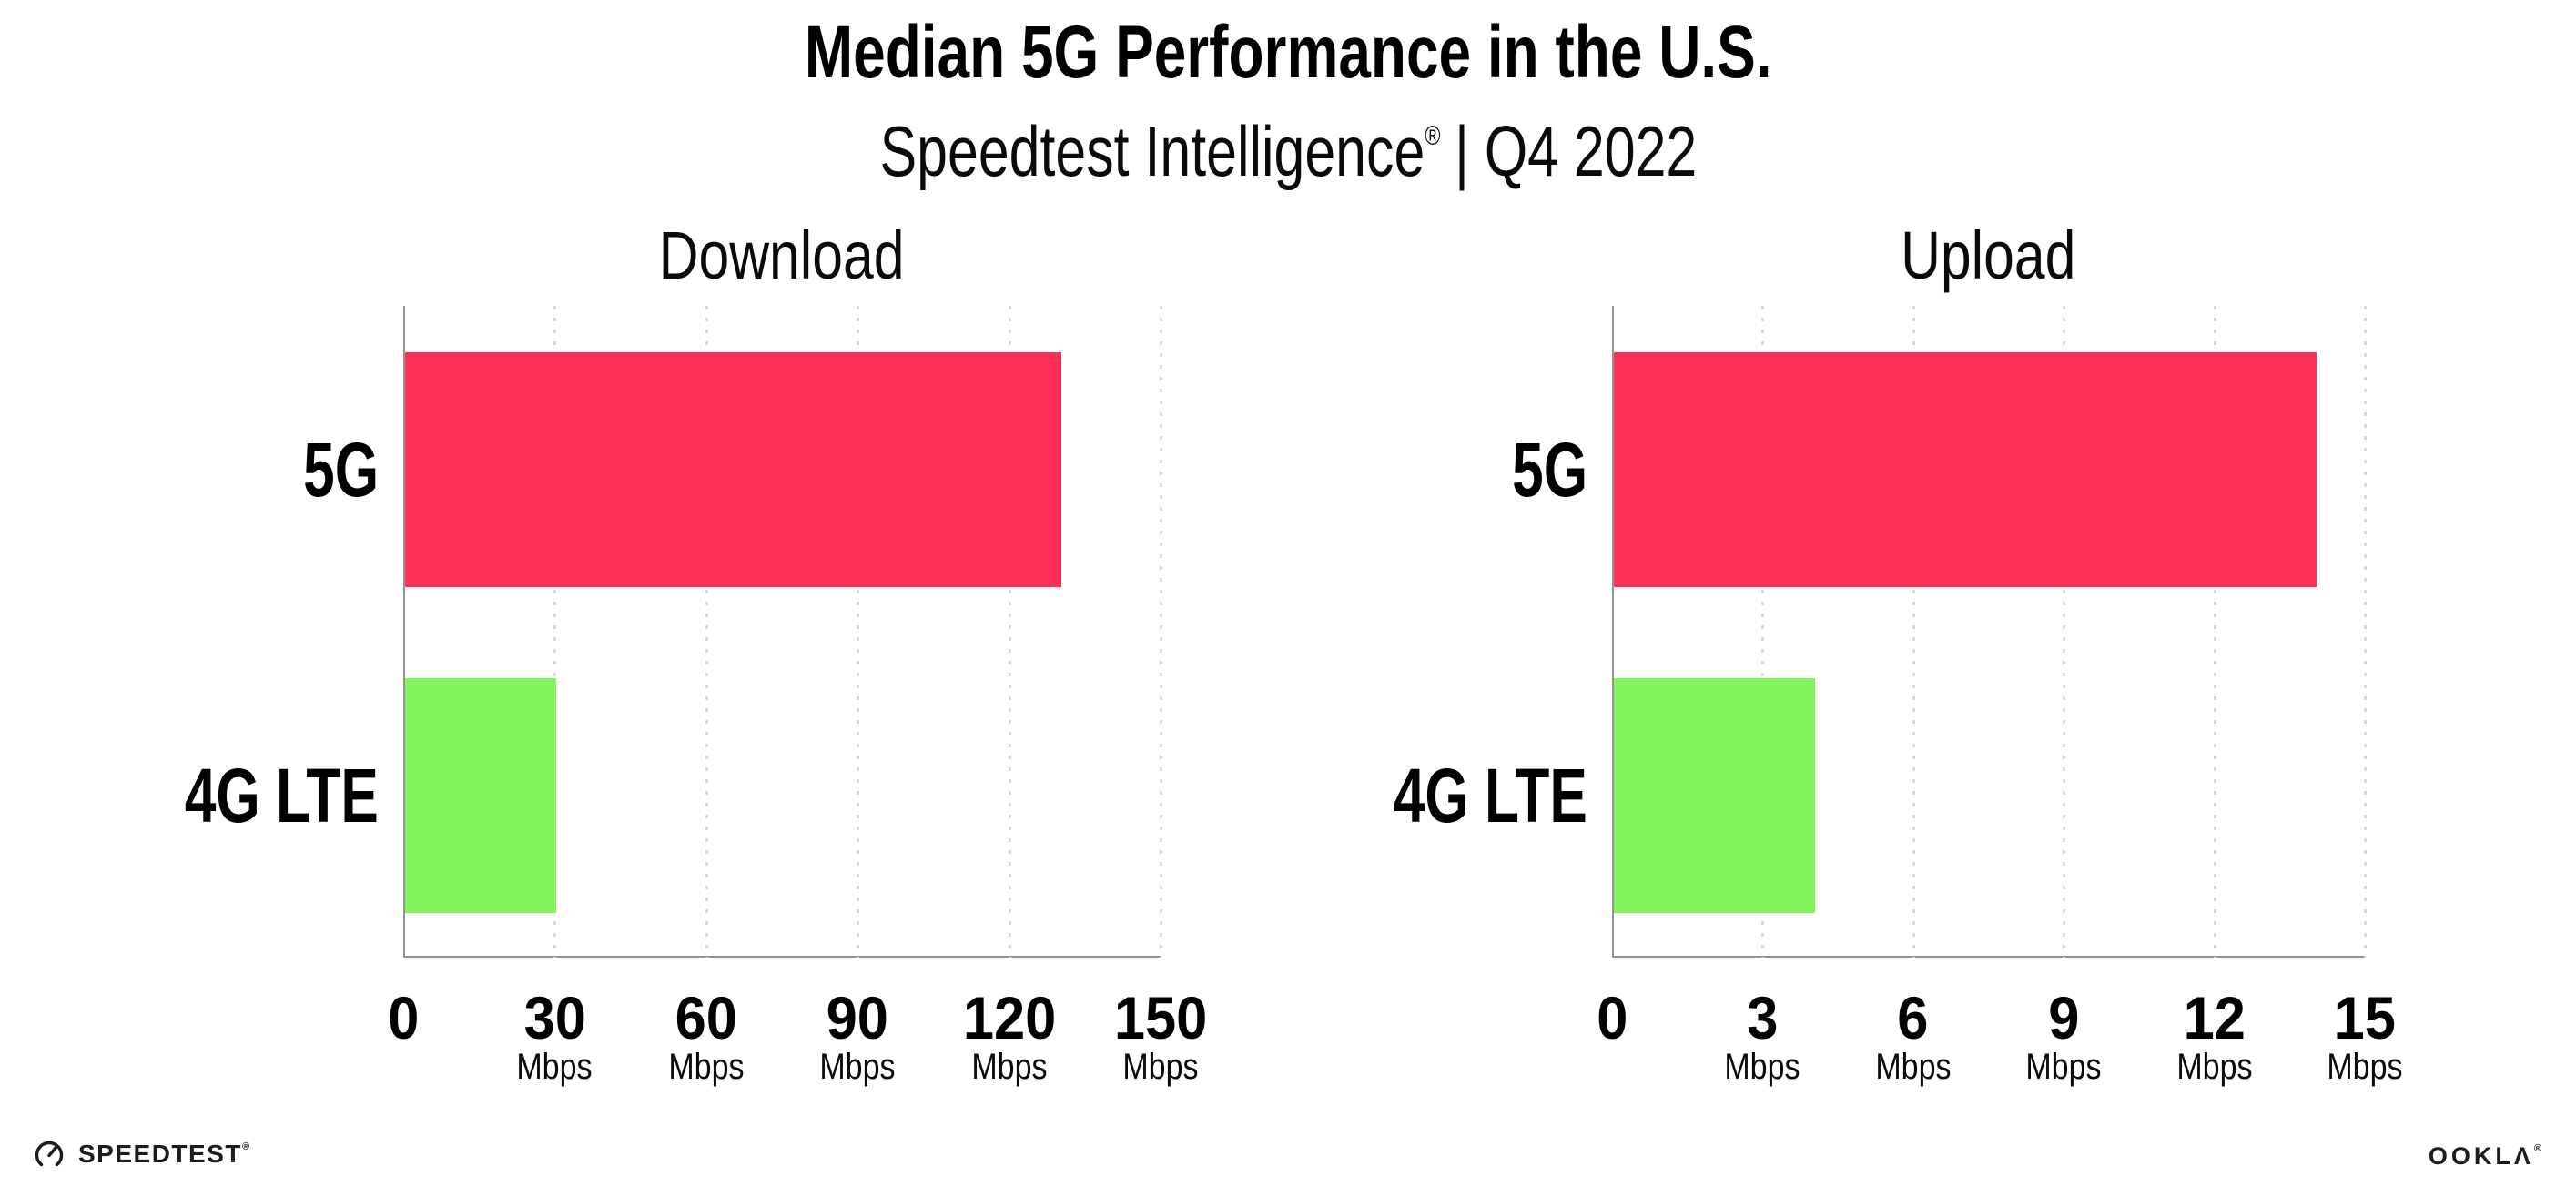 This screenshot has width=2576, height=1197. What do you see at coordinates (1009, 1018) in the screenshot?
I see `tick-label-download-120: 120` at bounding box center [1009, 1018].